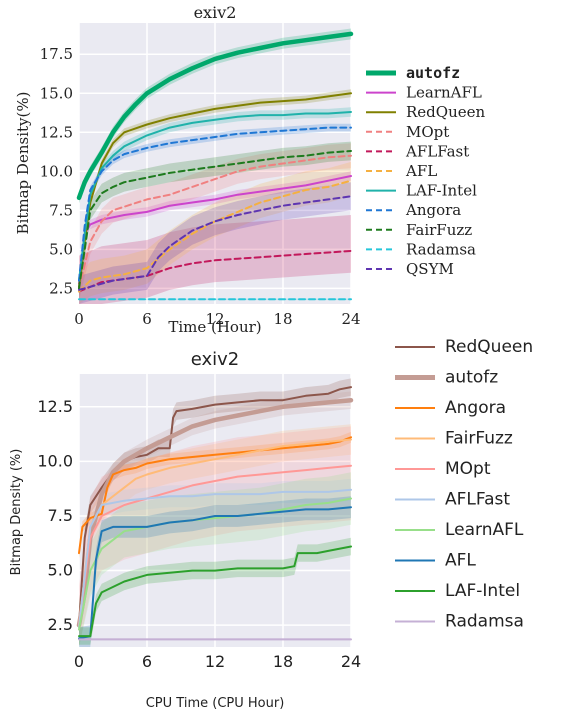 Image resolution: width=561 pixels, height=712 pixels. Describe the element at coordinates (16, 512) in the screenshot. I see `bottom-y-axis-label: Bitmap Density (%)` at that location.